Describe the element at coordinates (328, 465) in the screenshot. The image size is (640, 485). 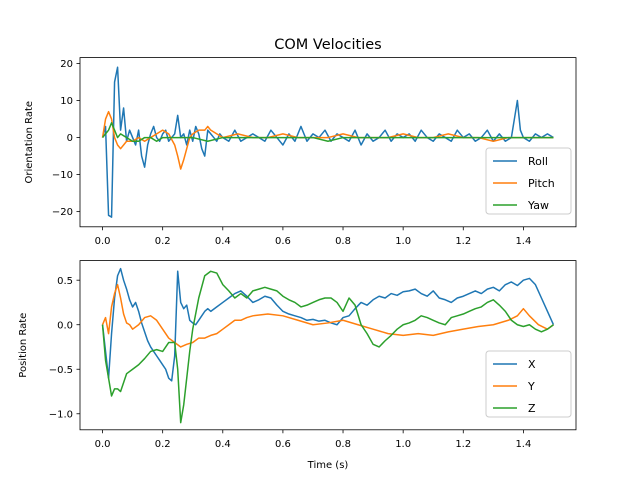
I see `x-axis-label: Time (s)` at that location.